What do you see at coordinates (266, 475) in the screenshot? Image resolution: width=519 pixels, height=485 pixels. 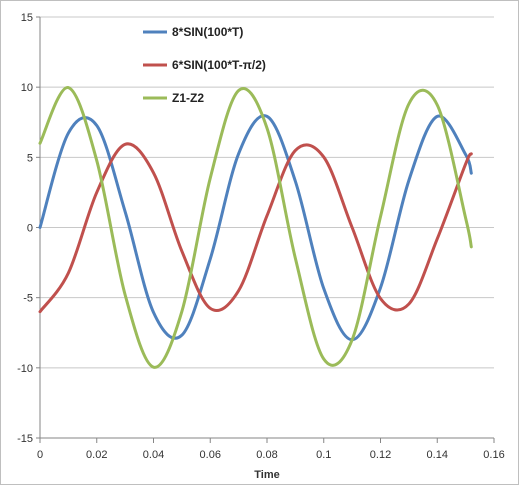 I see `x-axis-title: Time` at bounding box center [266, 475].